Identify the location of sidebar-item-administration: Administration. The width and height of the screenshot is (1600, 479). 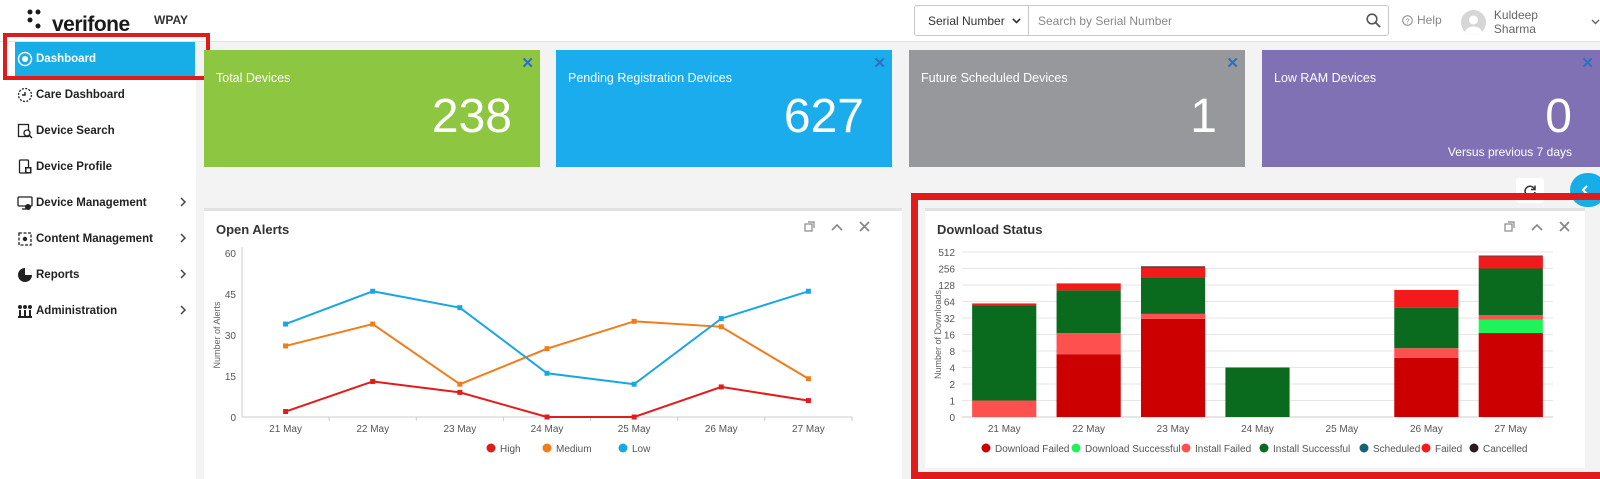
(104, 311).